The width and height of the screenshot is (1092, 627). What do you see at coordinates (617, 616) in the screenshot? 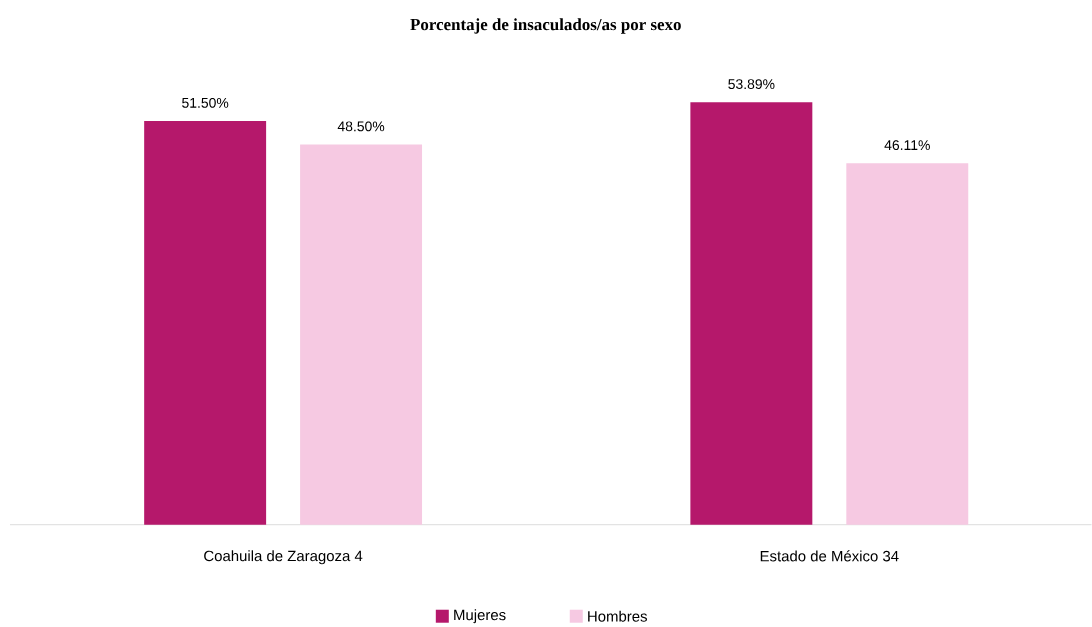
I see `legend-label: Hombres` at bounding box center [617, 616].